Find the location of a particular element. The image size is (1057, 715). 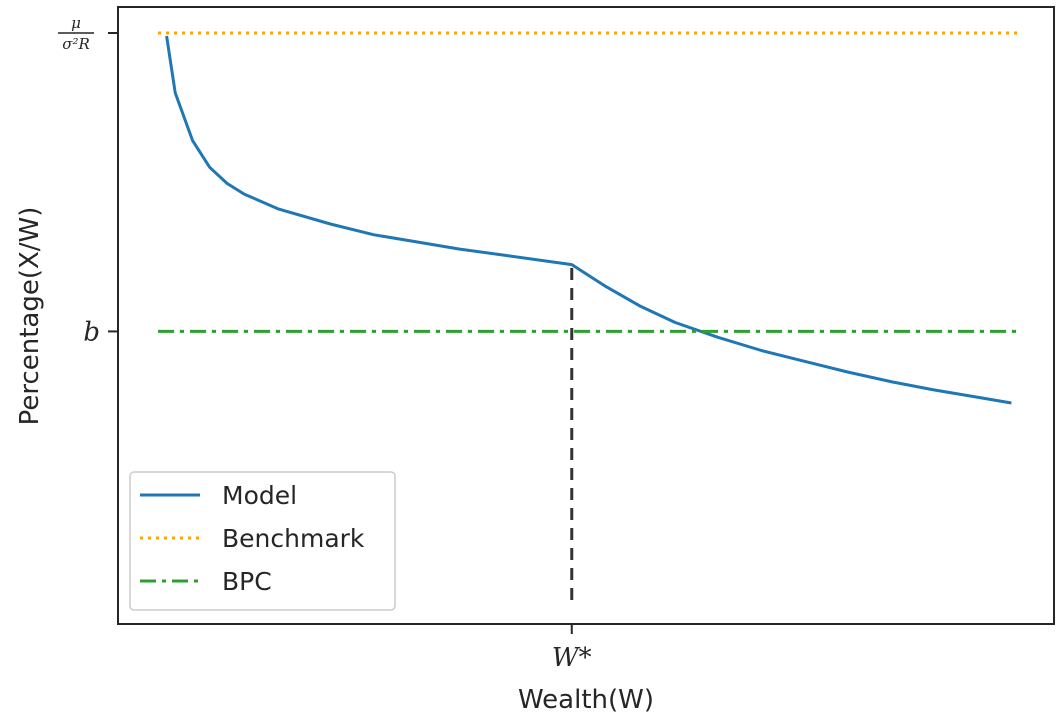

legend-box is located at coordinates (262, 541).